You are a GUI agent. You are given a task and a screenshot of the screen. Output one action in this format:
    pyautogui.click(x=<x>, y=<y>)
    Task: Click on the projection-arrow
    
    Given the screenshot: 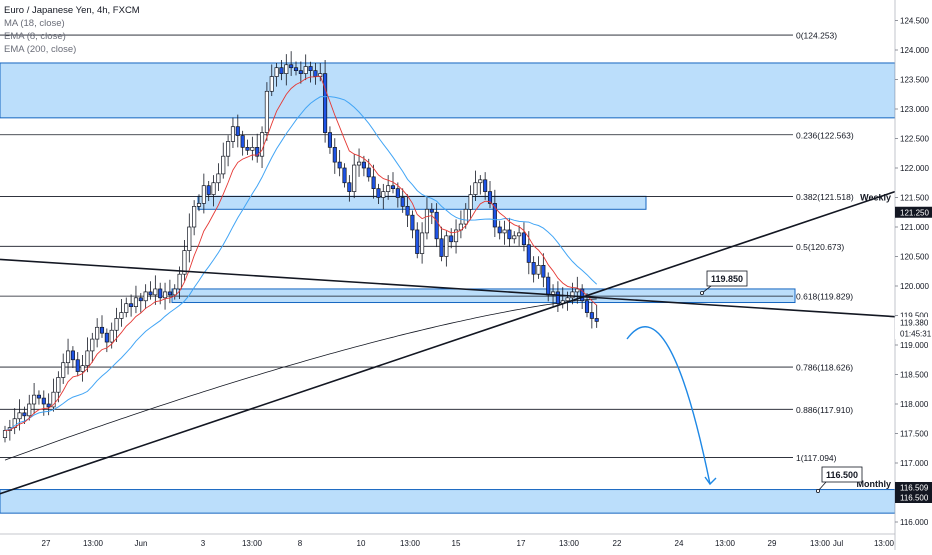 What is the action you would take?
    pyautogui.click(x=668, y=405)
    